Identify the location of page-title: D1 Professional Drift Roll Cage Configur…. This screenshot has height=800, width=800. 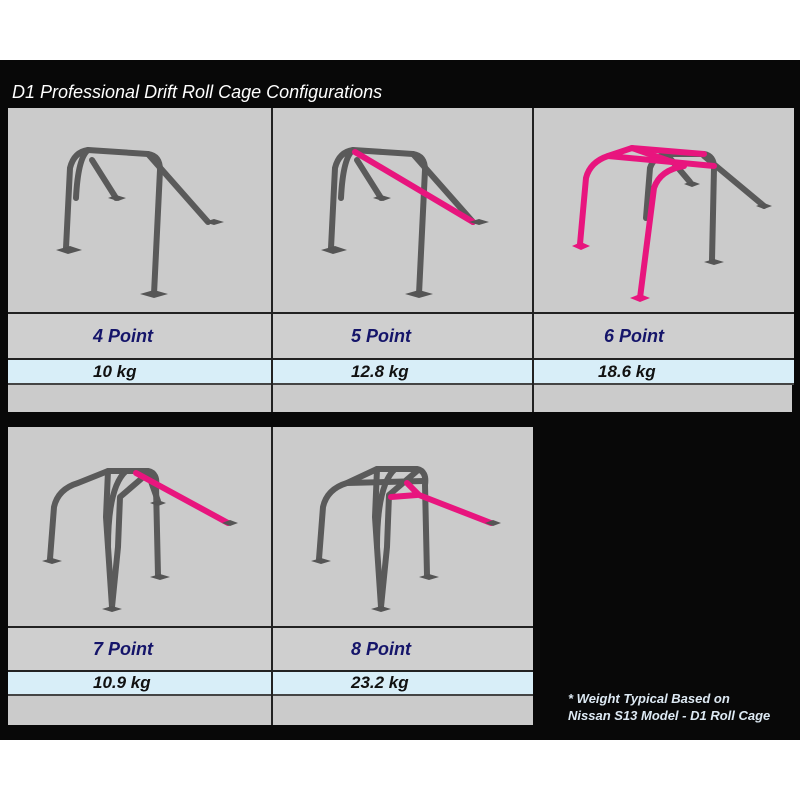
(197, 92).